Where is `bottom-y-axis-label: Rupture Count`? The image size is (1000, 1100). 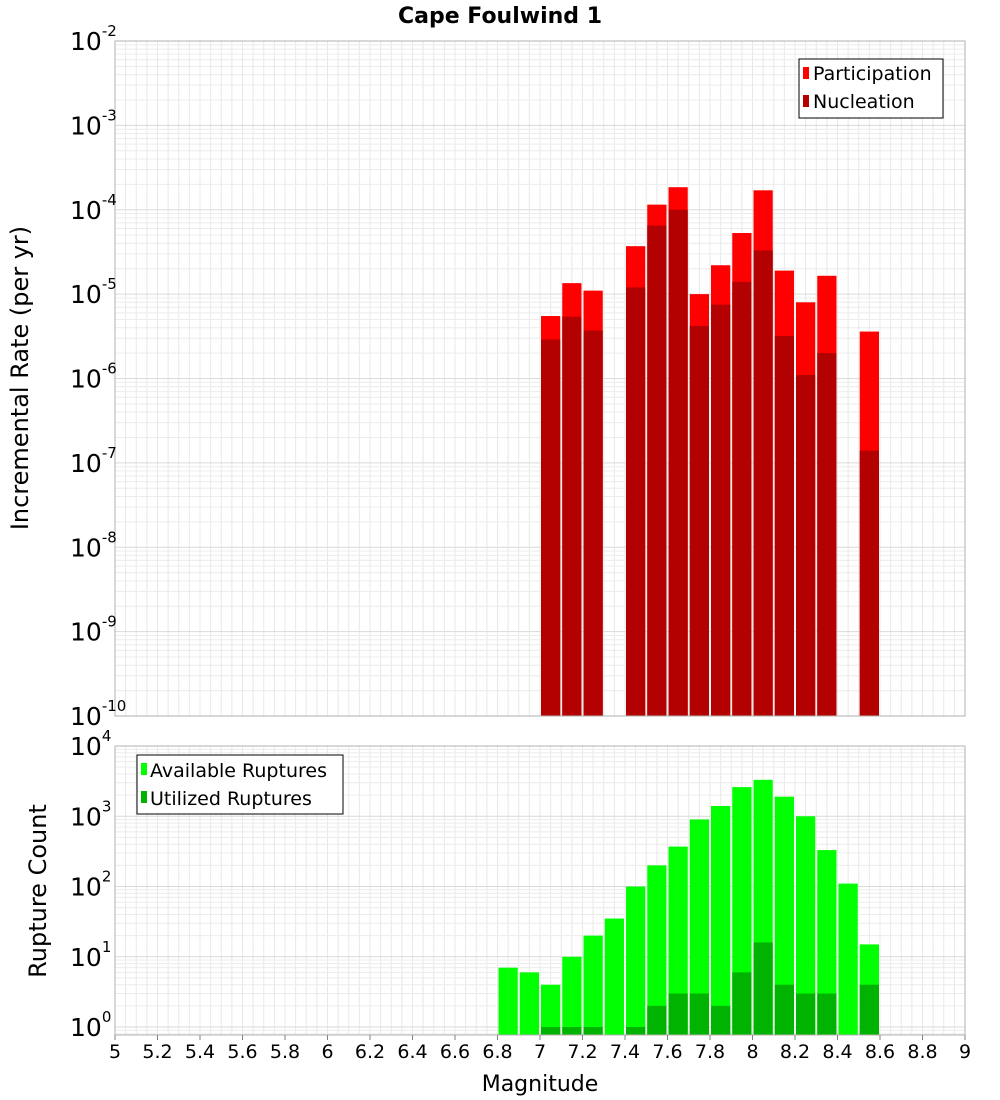
bottom-y-axis-label: Rupture Count is located at coordinates (38, 891).